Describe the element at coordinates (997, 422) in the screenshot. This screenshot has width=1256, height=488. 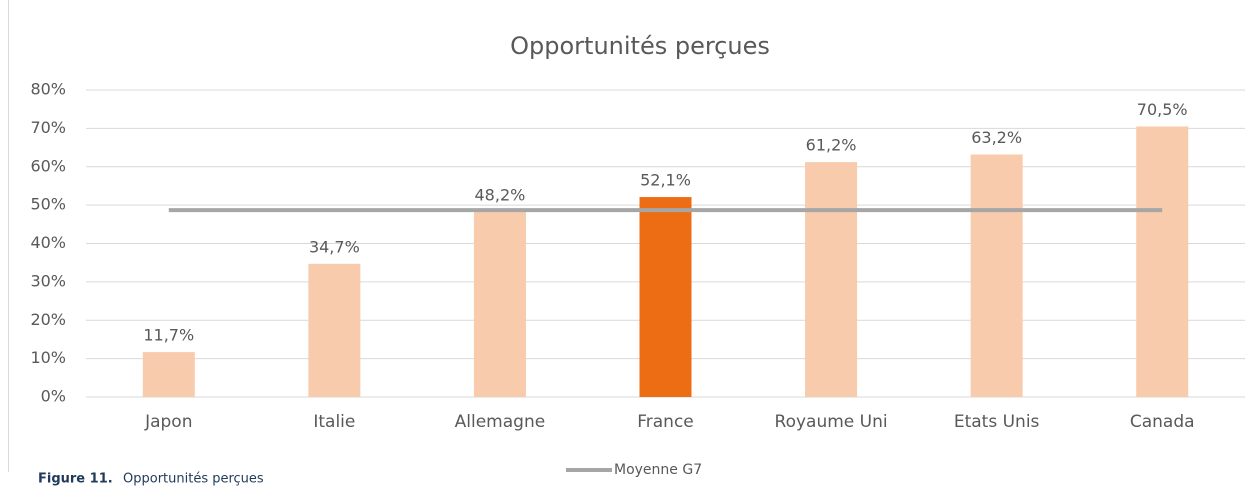
I see `x-tick-label: Etats Unis` at that location.